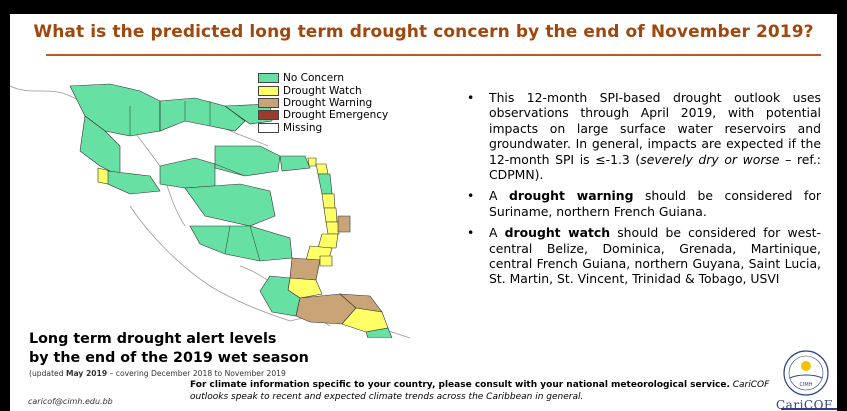  Describe the element at coordinates (809, 409) in the screenshot. I see `logo-underline` at that location.